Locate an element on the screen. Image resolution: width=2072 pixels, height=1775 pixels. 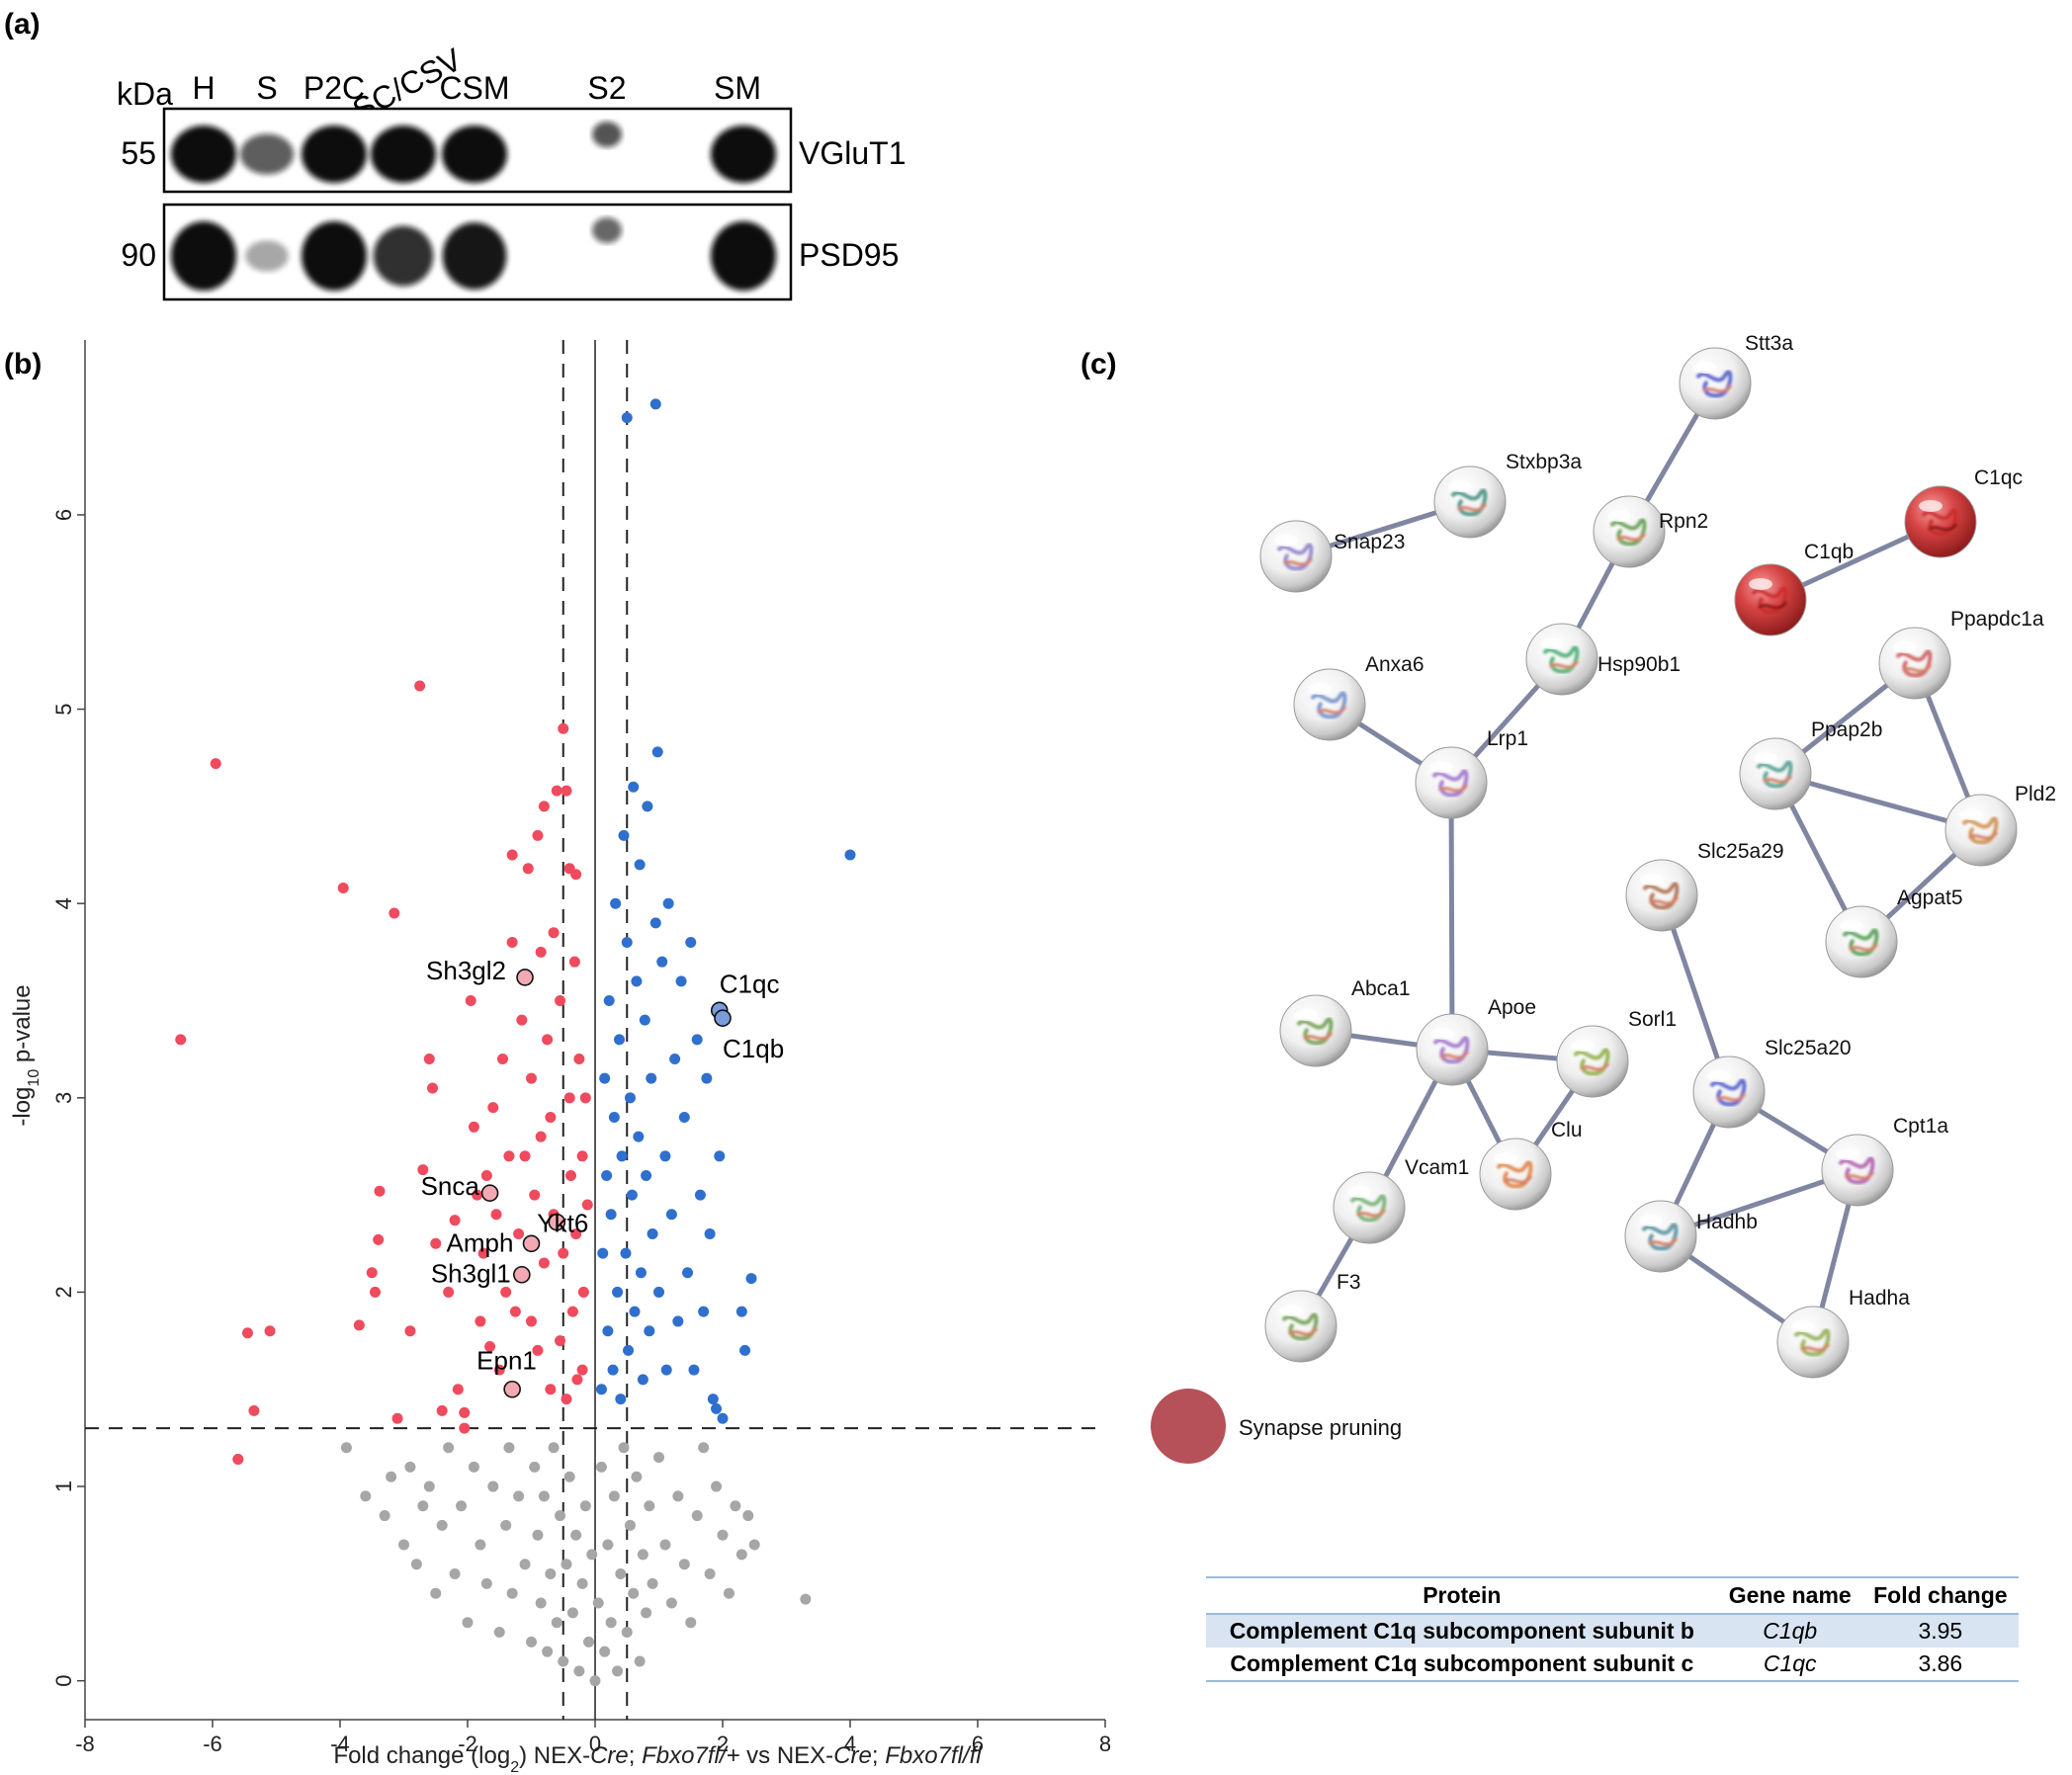
node-label: Rpn2 is located at coordinates (1683, 522).